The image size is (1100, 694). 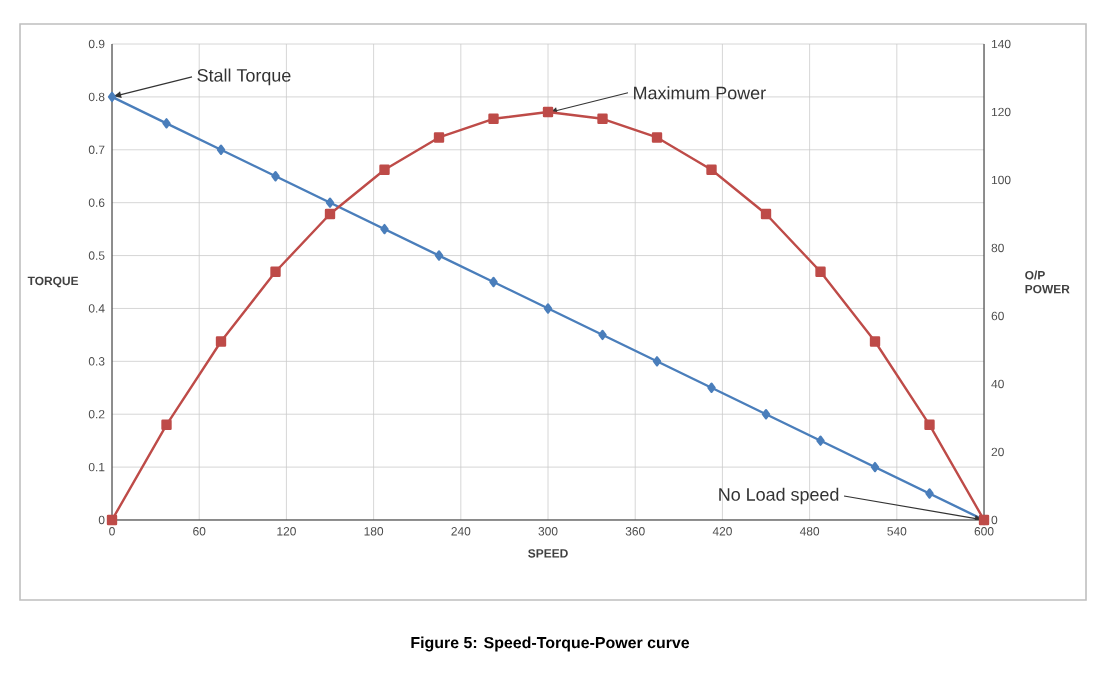 What do you see at coordinates (700, 93) in the screenshot?
I see `annotation: Maximum Power` at bounding box center [700, 93].